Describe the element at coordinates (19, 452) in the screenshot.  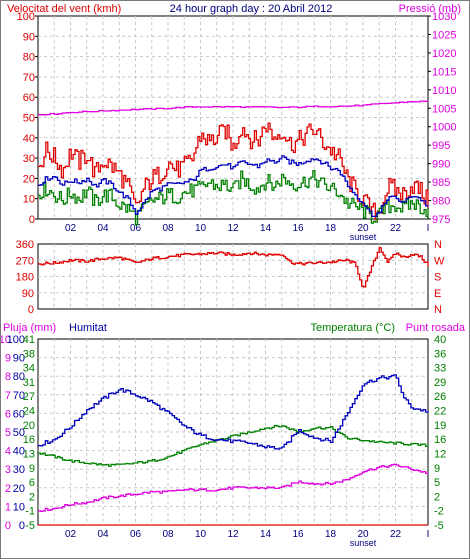
I see `humidity-y-tick-label: 40` at that location.